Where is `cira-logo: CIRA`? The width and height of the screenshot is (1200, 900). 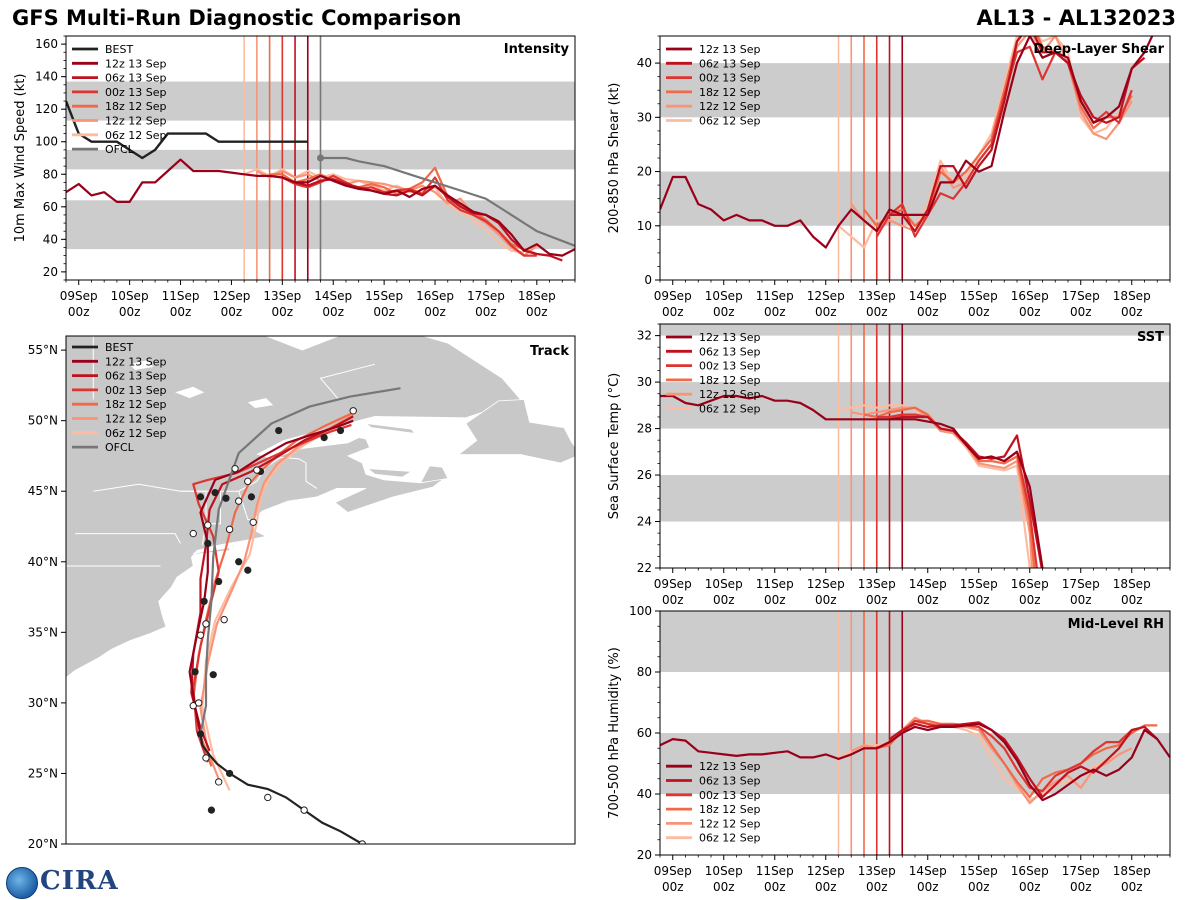 cira-logo: CIRA is located at coordinates (62, 882).